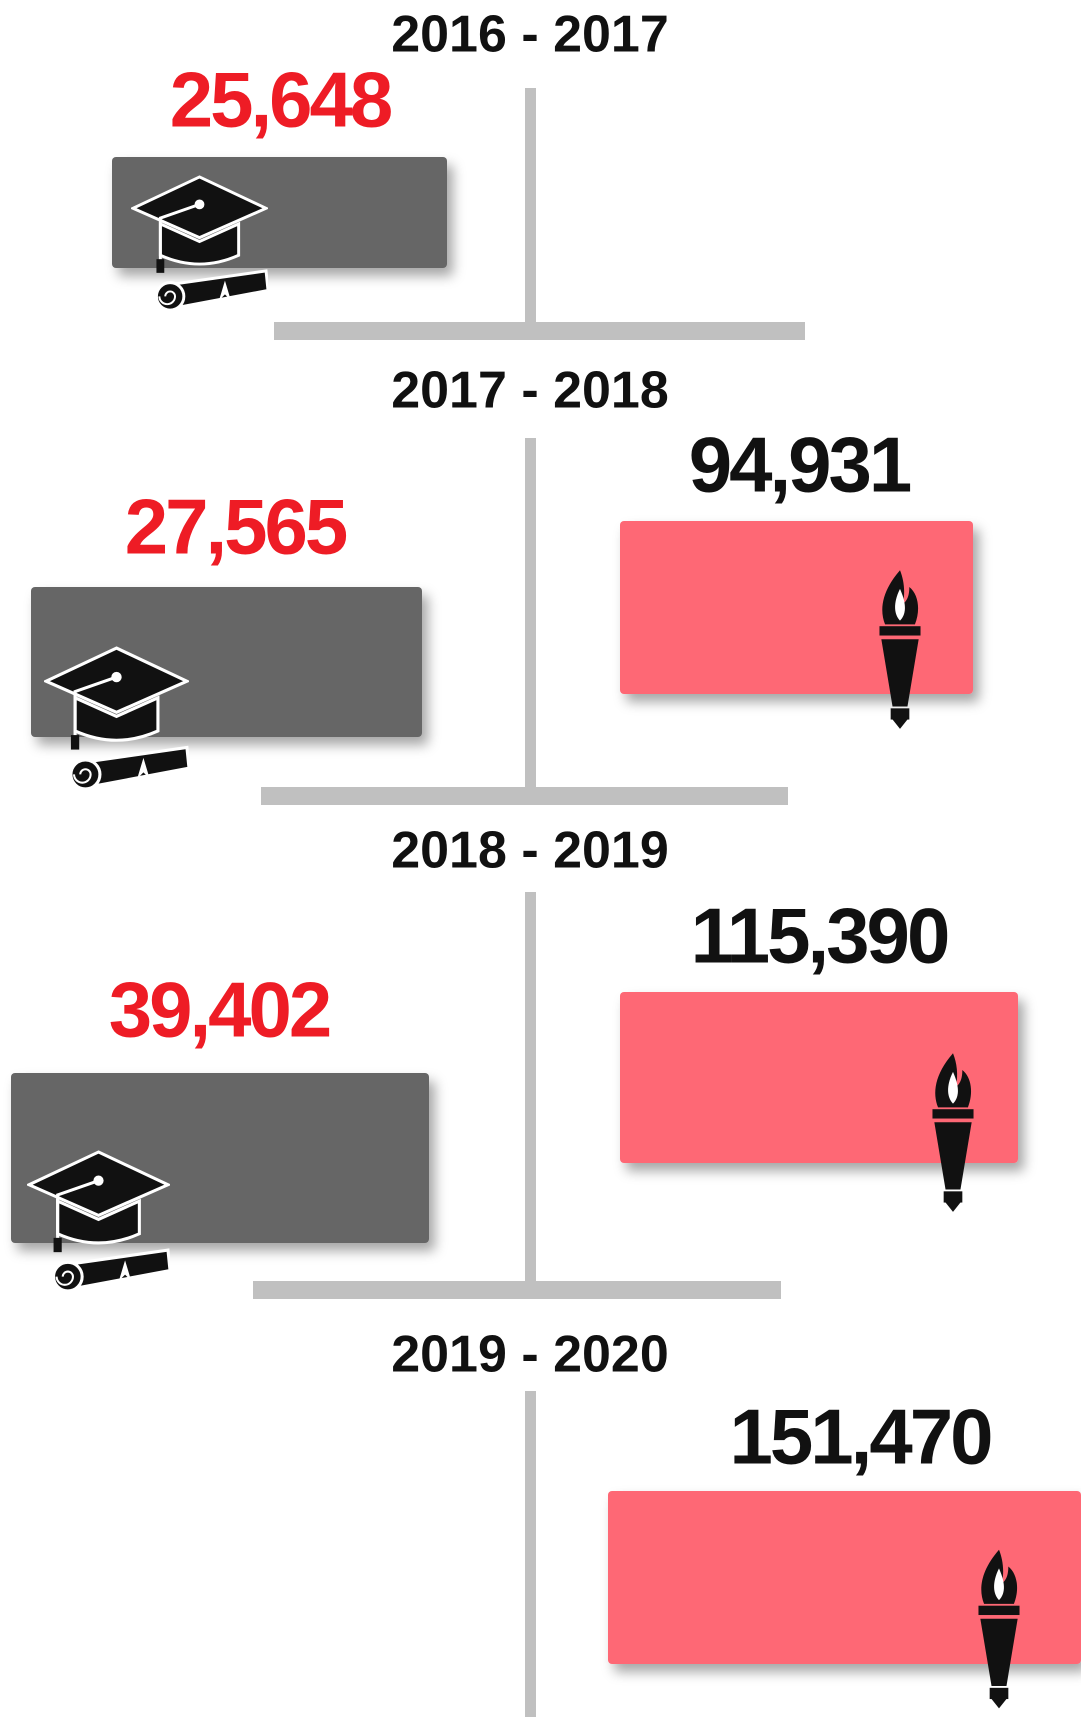 This screenshot has width=1081, height=1717. Describe the element at coordinates (800, 465) in the screenshot. I see `pink-value: 94,931` at that location.